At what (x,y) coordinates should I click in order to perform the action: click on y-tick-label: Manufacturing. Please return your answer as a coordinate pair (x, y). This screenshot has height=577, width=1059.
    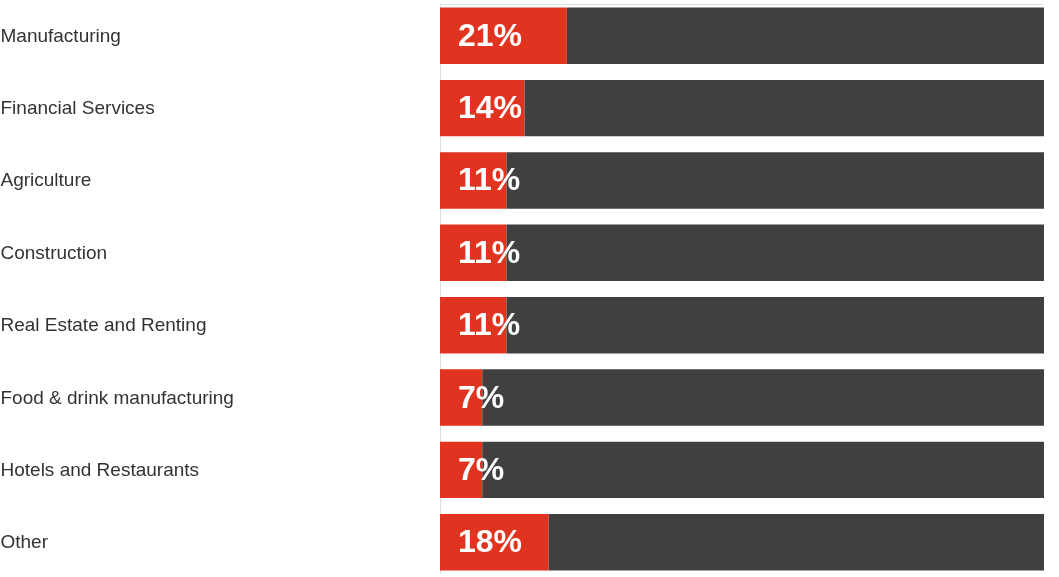
    Looking at the image, I should click on (60, 35).